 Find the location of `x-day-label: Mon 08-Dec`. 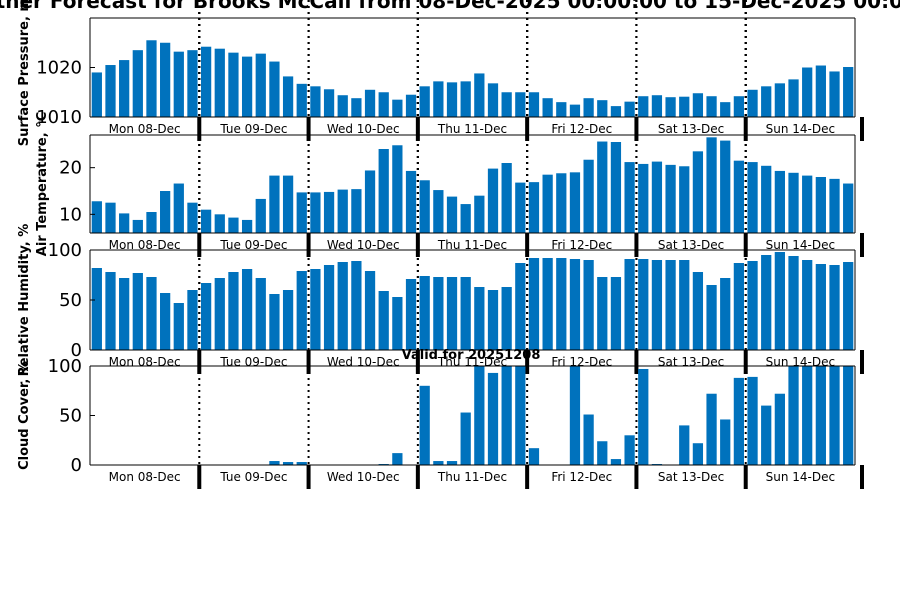

x-day-label: Mon 08-Dec is located at coordinates (145, 245).